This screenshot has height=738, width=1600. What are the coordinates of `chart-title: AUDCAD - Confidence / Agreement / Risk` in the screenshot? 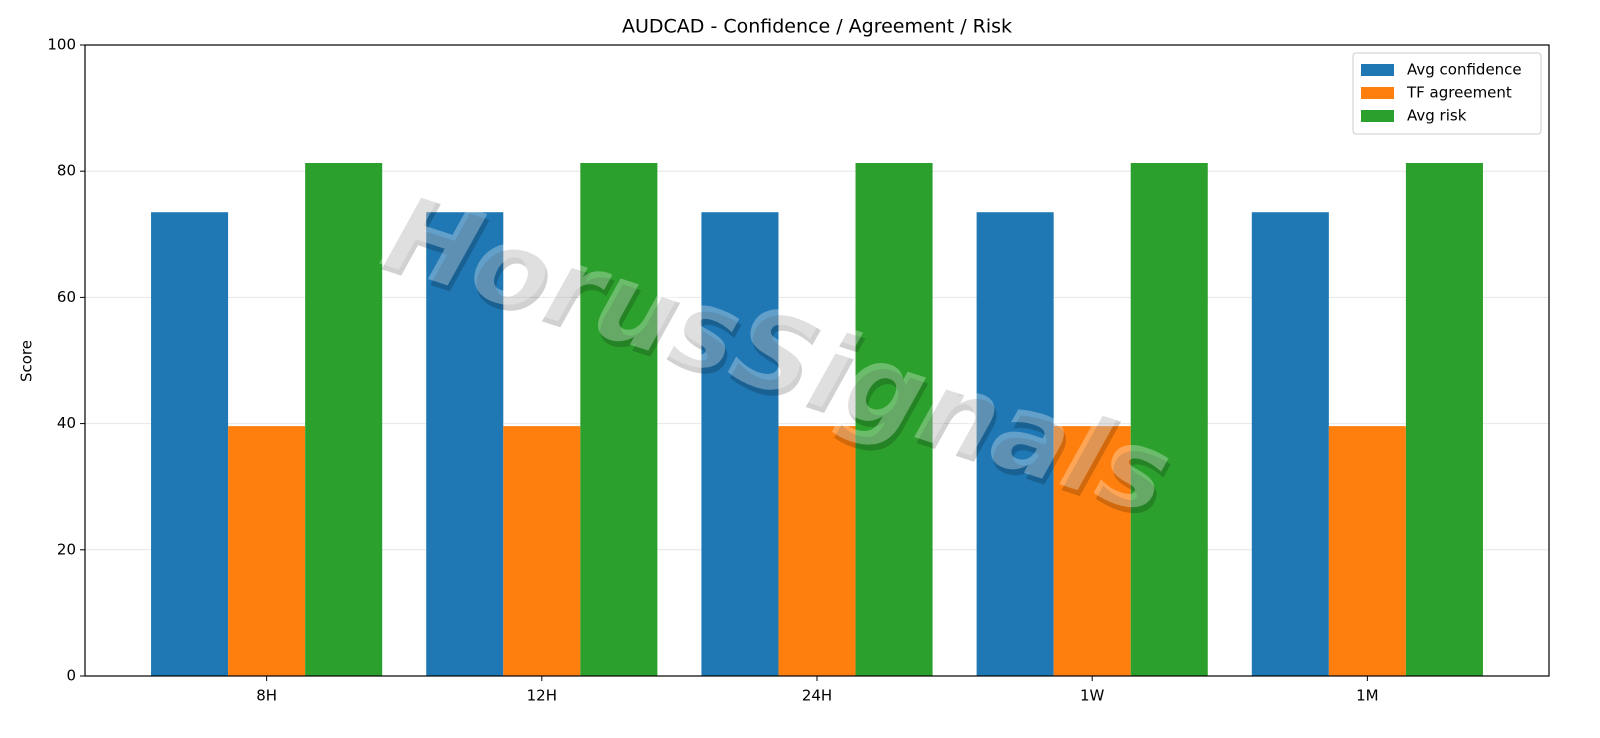 It's located at (817, 27).